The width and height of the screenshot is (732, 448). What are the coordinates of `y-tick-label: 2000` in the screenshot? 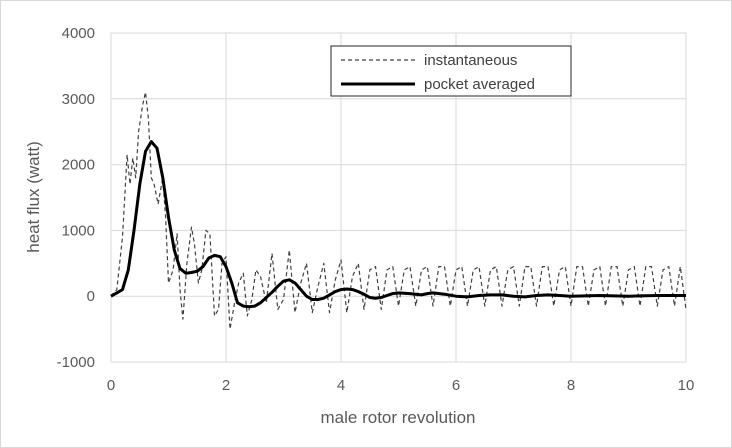 It's located at (78, 165).